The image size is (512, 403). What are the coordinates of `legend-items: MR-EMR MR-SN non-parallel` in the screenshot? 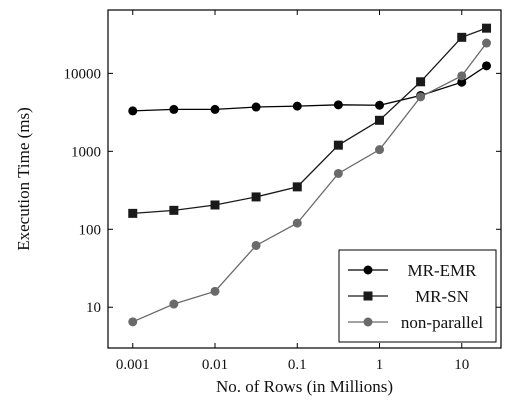 It's located at (415, 296).